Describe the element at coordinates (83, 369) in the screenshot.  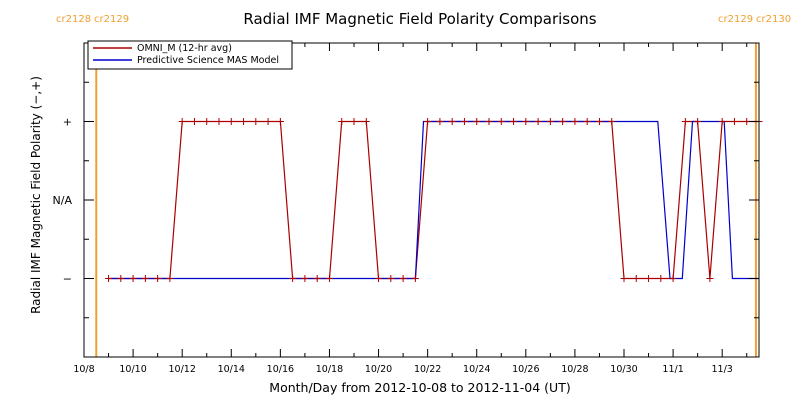
I see `x-tick-label-1: 10/8` at that location.